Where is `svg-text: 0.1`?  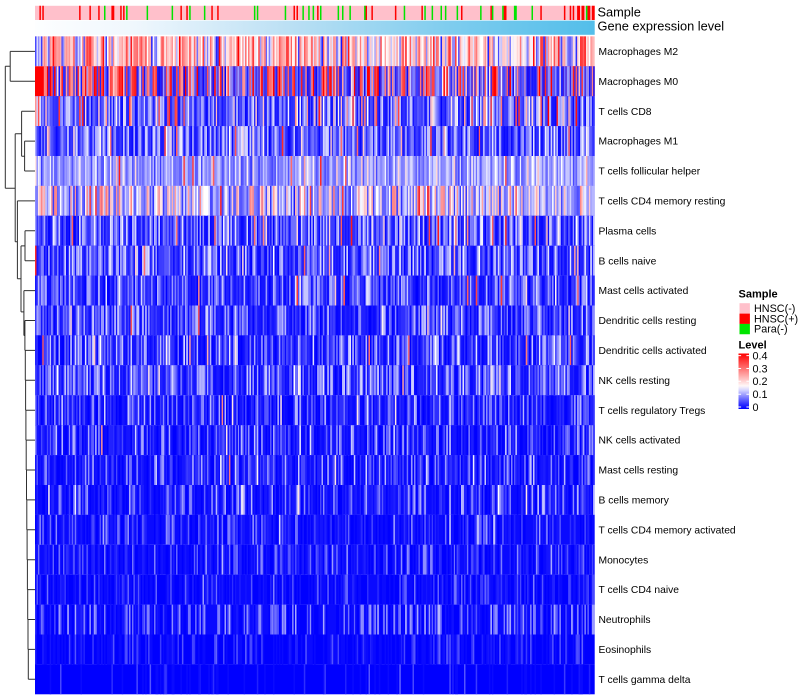
svg-text: 0.1 is located at coordinates (760, 395).